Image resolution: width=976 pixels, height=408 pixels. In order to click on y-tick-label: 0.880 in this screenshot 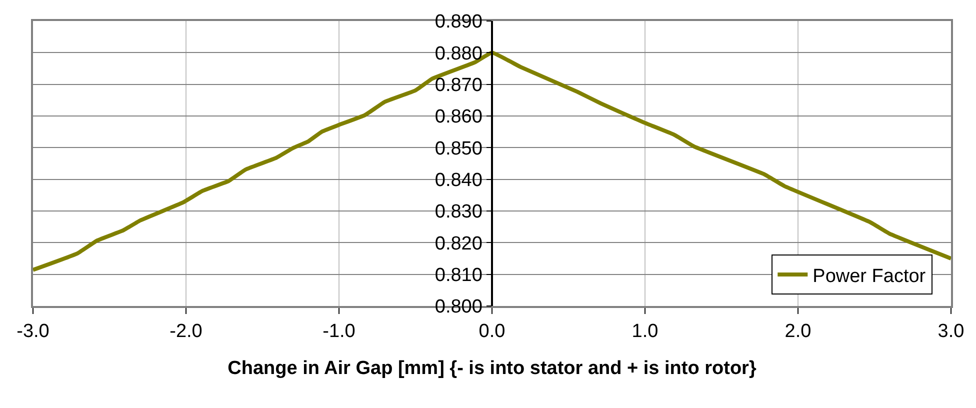, I will do `click(458, 53)`.